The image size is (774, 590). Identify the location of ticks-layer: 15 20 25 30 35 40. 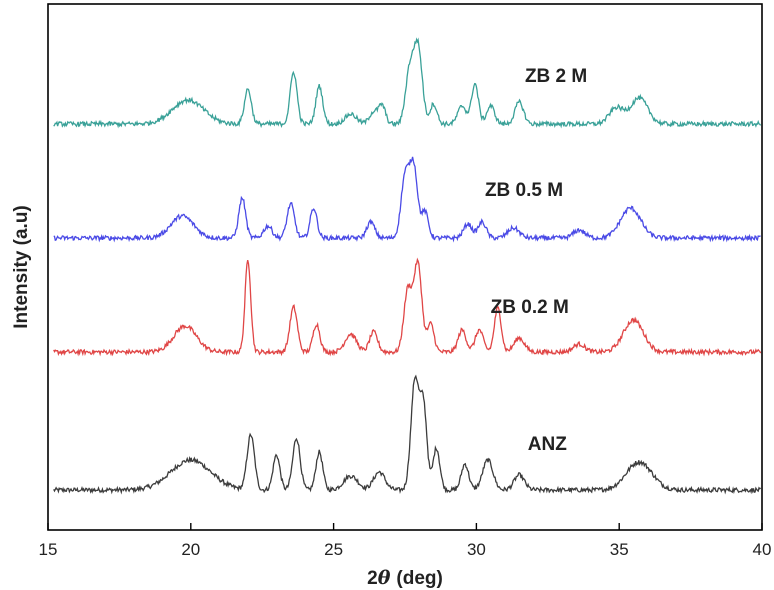
(405, 541).